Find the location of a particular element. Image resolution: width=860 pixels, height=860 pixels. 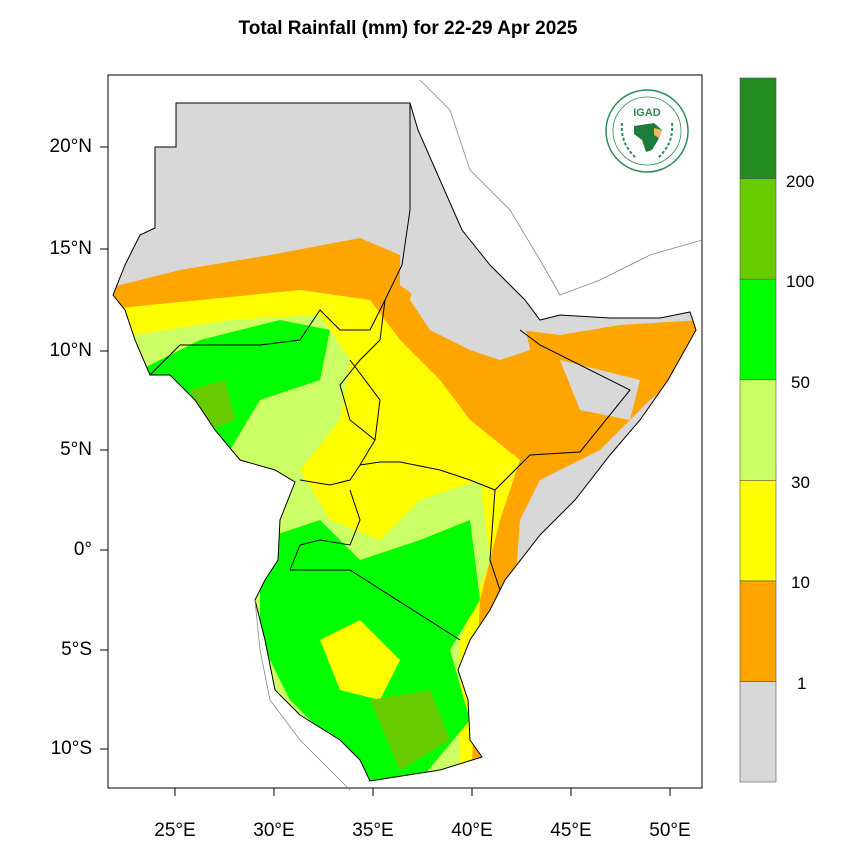

lat-label: 10°N is located at coordinates (70, 350).